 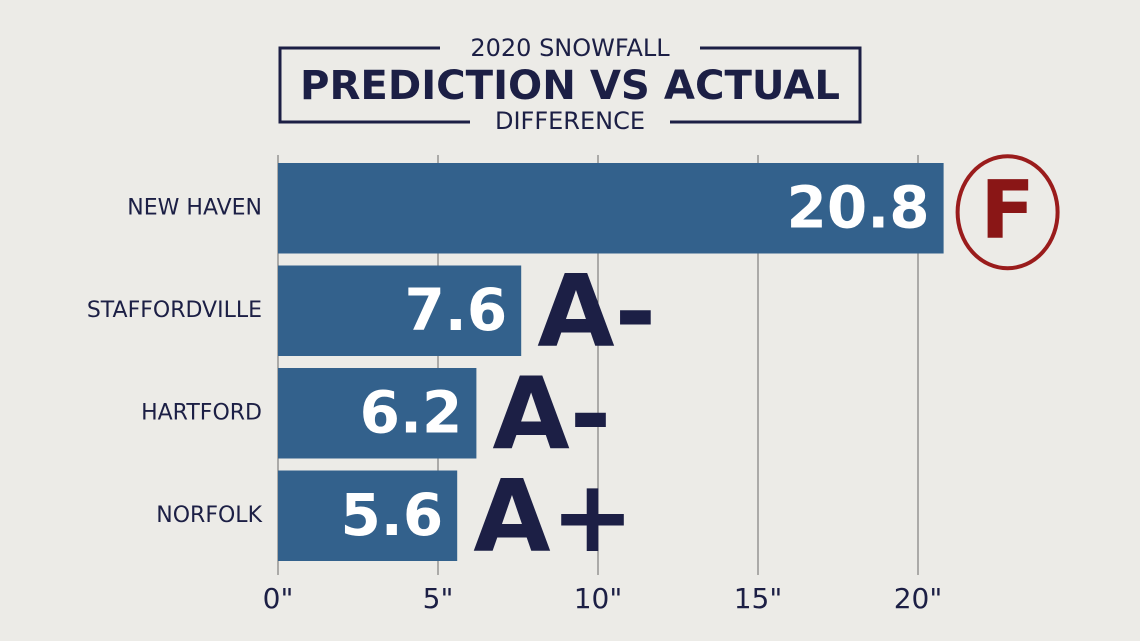 I want to click on value-label: 5.6, so click(x=391, y=515).